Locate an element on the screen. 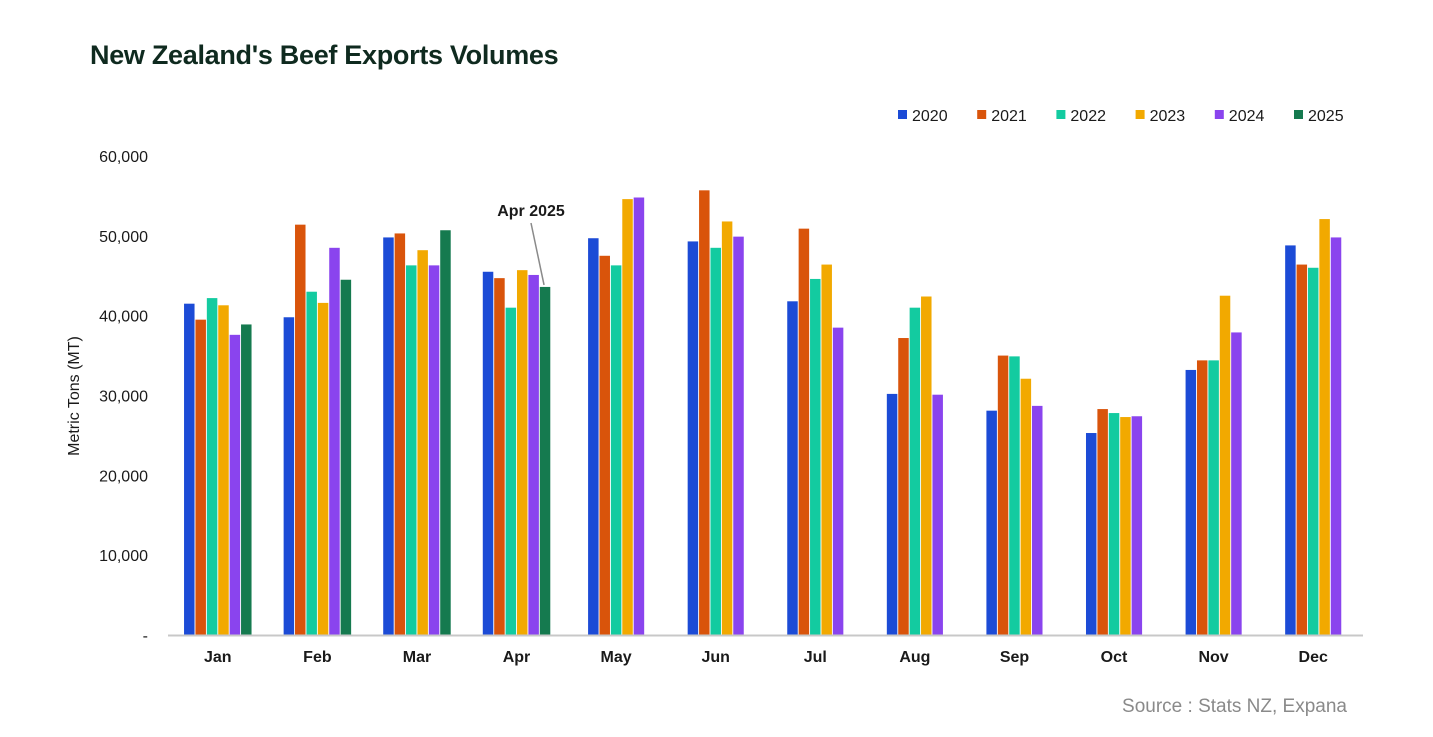 Image resolution: width=1433 pixels, height=737 pixels. bar-2022-dec is located at coordinates (1313, 451).